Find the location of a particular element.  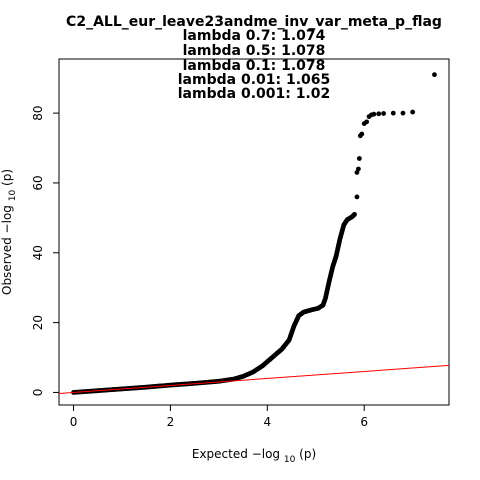

y-tick-label-60: 60 is located at coordinates (38, 182).